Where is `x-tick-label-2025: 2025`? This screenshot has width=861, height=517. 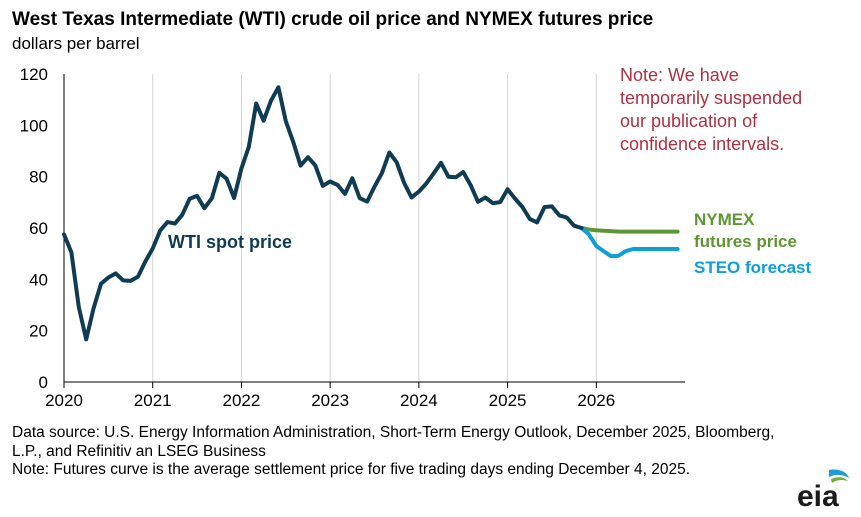 x-tick-label-2025: 2025 is located at coordinates (508, 400).